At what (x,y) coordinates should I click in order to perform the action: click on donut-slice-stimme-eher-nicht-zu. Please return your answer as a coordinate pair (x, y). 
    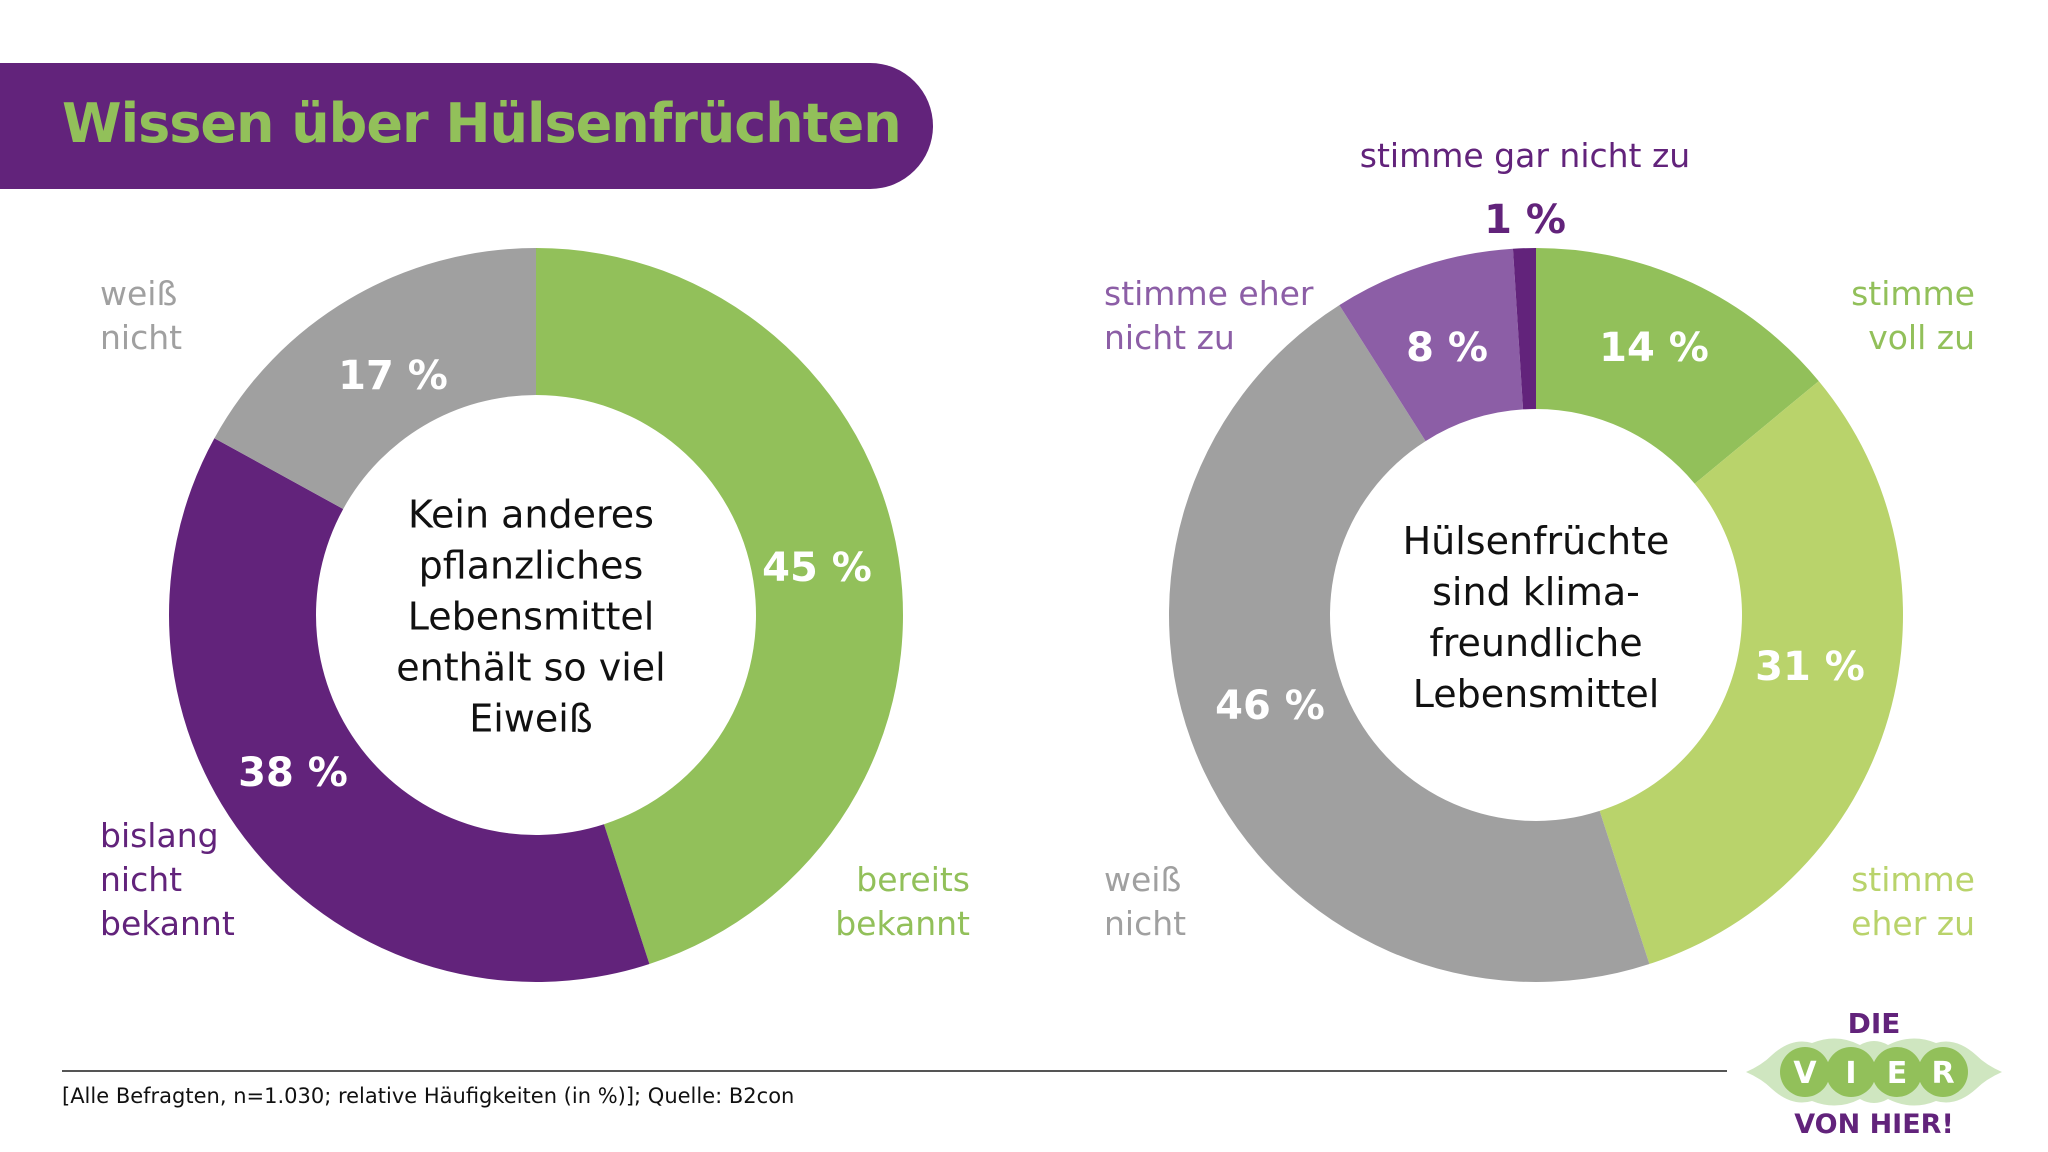
    Looking at the image, I should click on (1431, 345).